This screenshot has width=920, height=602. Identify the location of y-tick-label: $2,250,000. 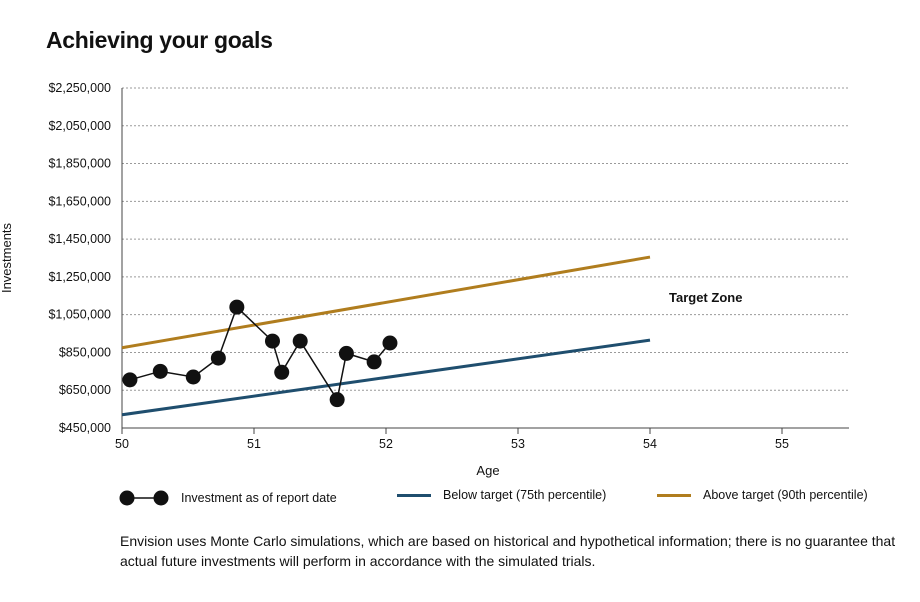
(79, 88).